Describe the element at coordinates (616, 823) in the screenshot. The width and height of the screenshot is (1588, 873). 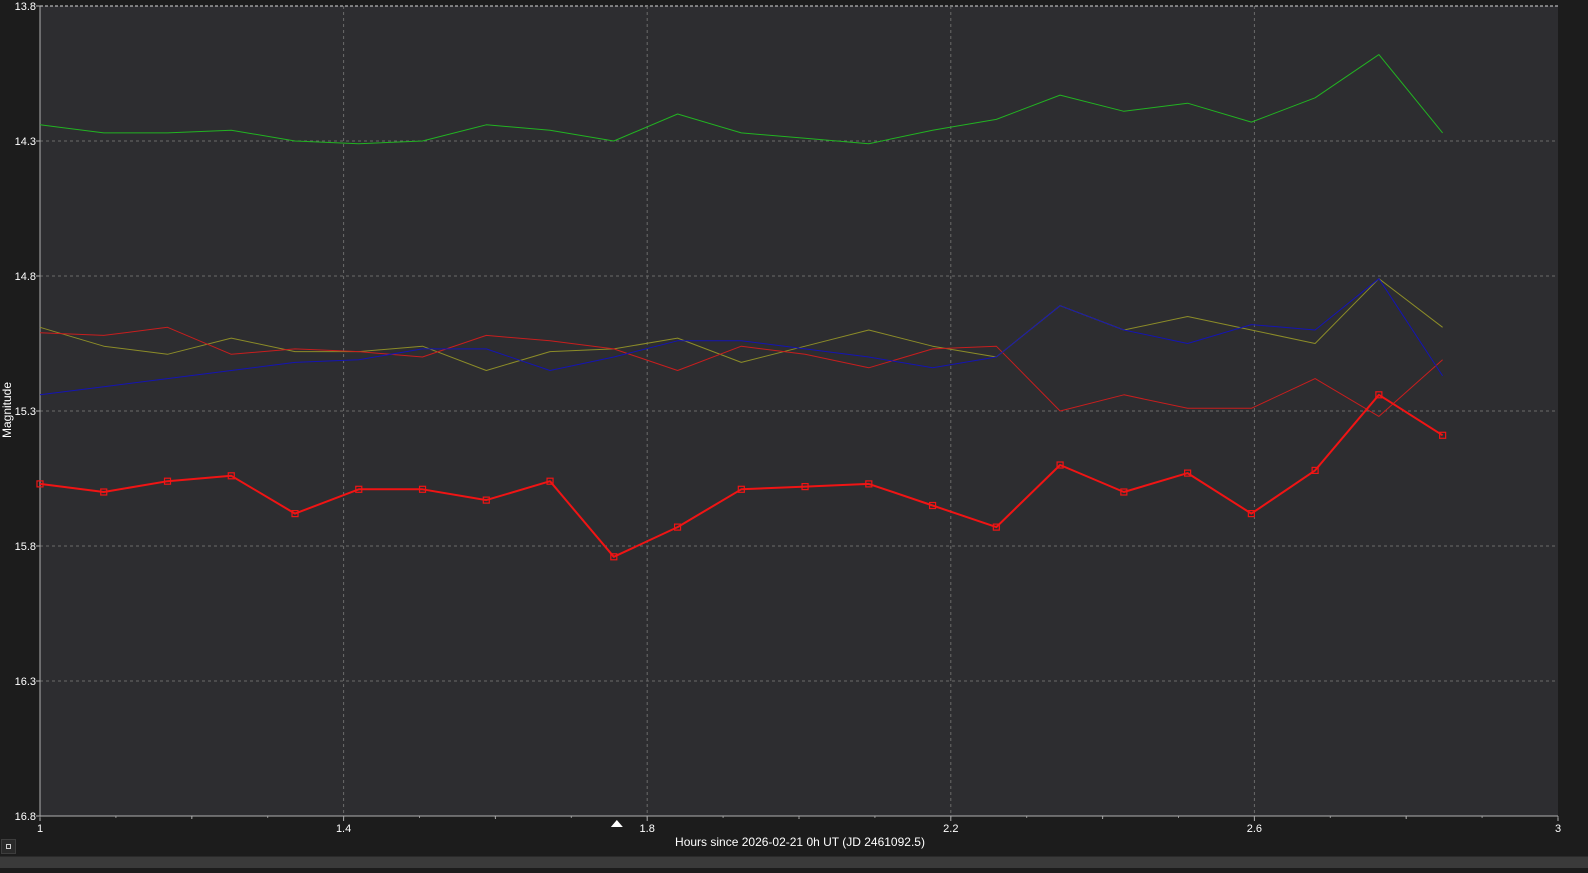
I see `time-marker-triangle-icon` at that location.